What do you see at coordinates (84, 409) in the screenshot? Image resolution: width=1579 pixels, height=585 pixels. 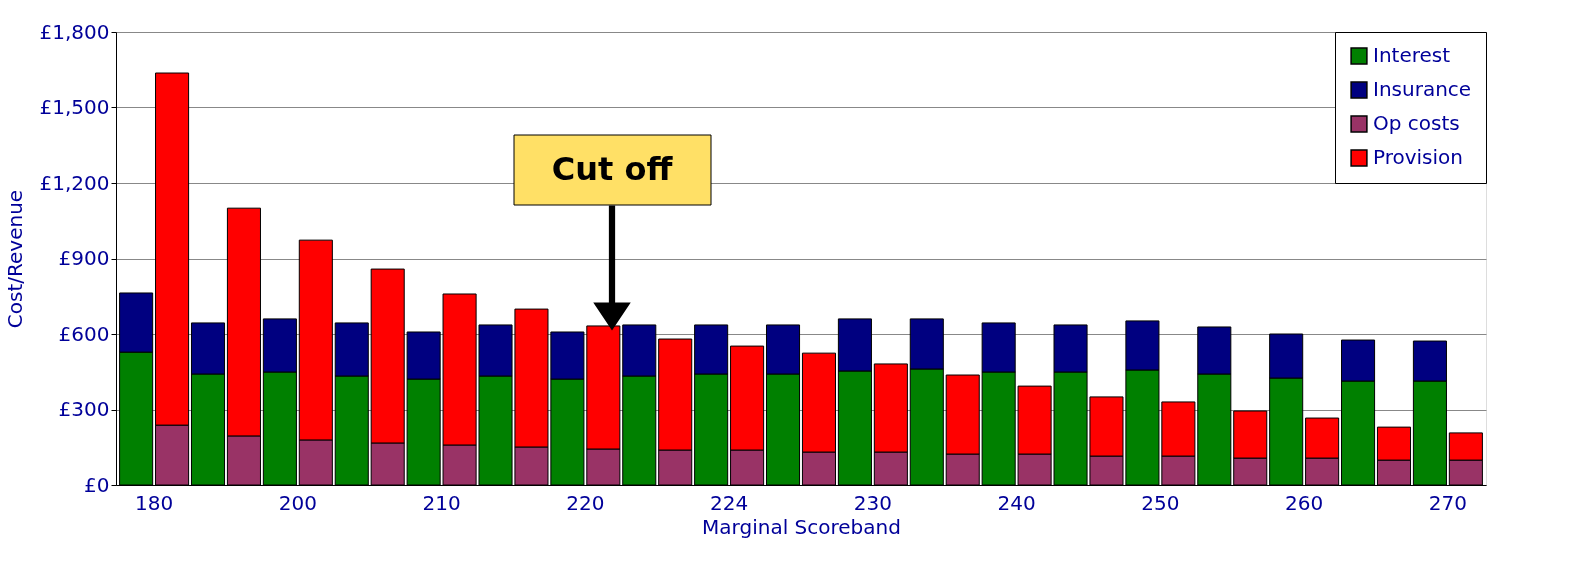 I see `y-tick-label: £300` at bounding box center [84, 409].